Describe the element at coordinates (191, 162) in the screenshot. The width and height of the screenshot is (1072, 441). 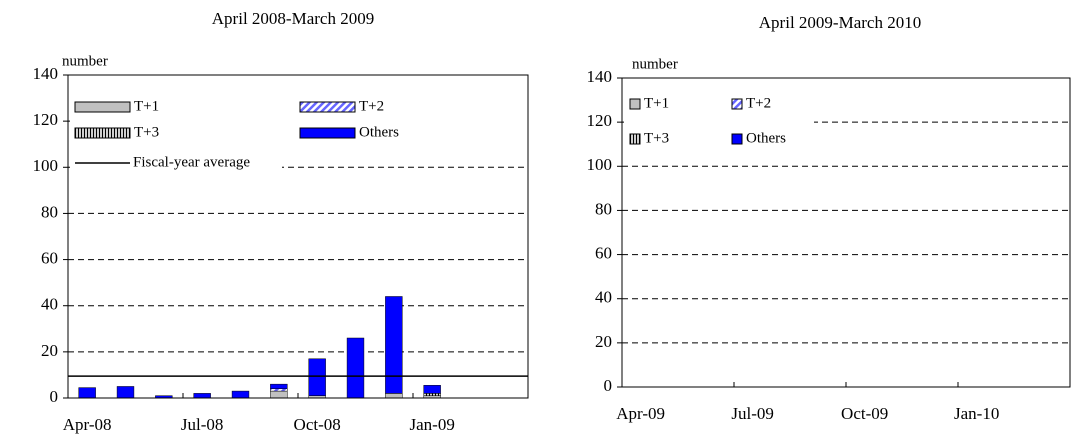
I see `legend-label: Fiscal-year average` at that location.